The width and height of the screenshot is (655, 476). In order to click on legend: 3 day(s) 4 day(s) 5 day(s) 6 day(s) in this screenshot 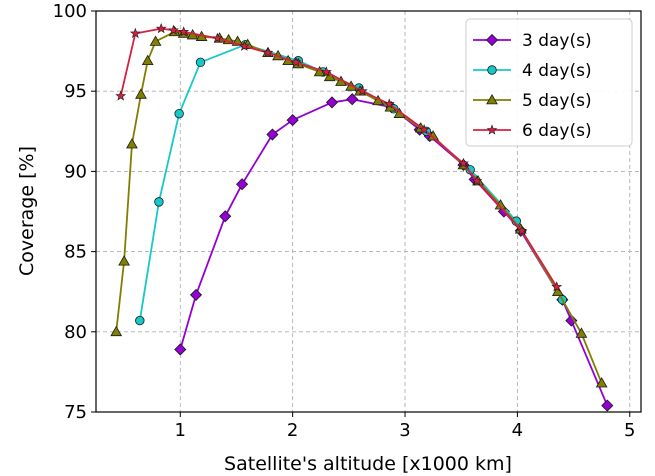, I will do `click(549, 82)`.